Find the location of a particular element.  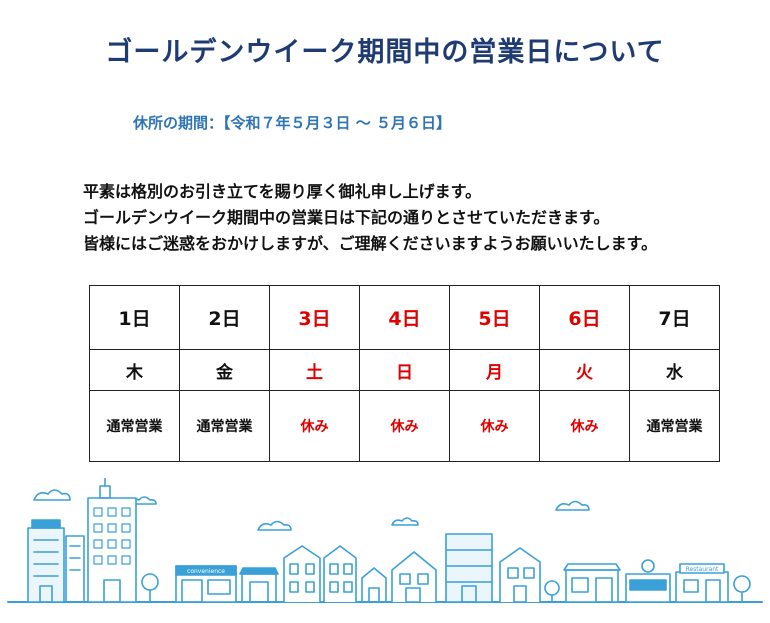

date-cell: 3日 is located at coordinates (314, 317).